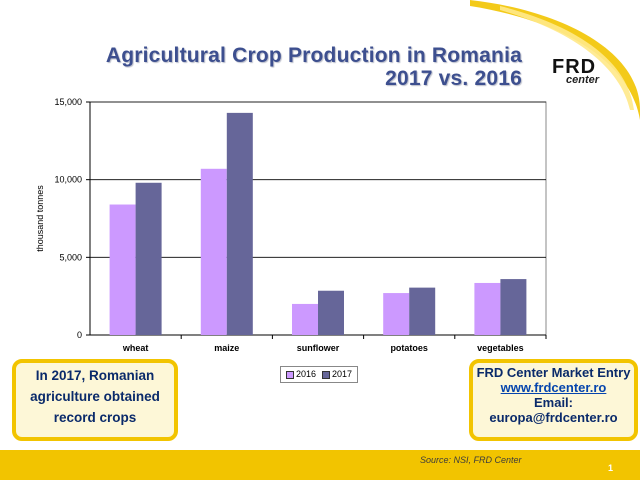 Image resolution: width=640 pixels, height=480 pixels. Describe the element at coordinates (500, 348) in the screenshot. I see `x-tick-label: vegetables` at that location.